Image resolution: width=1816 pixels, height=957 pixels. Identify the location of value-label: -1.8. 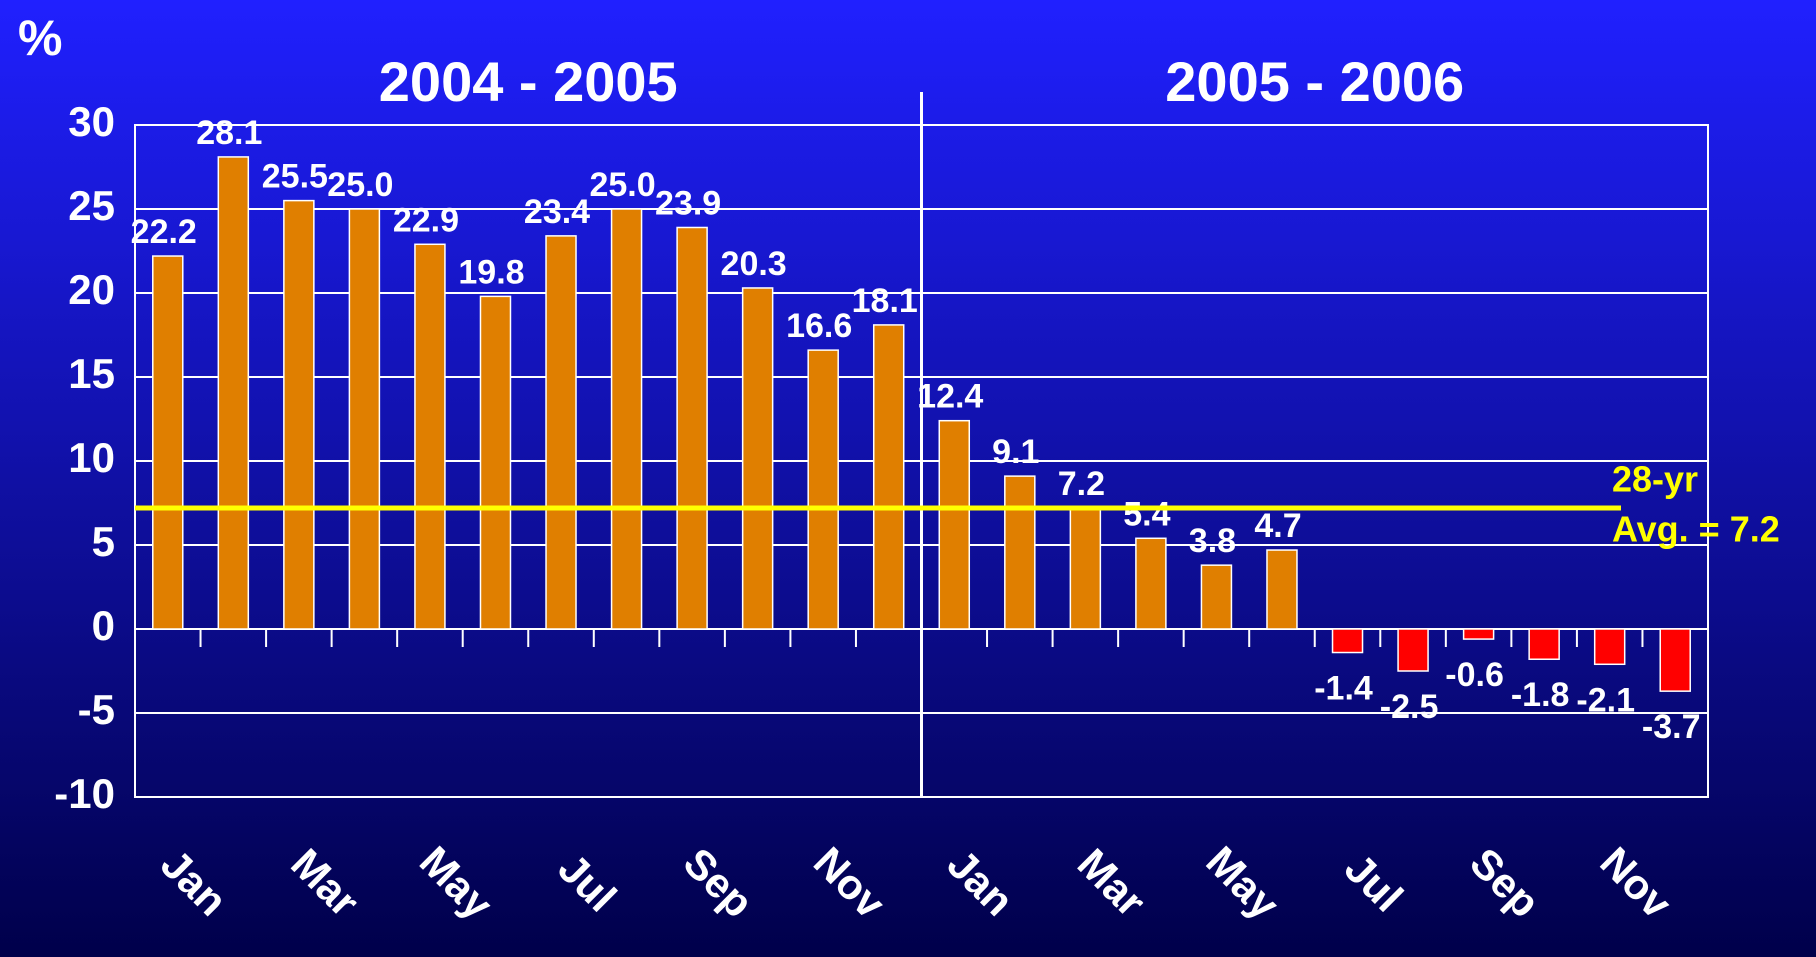
(1540, 695).